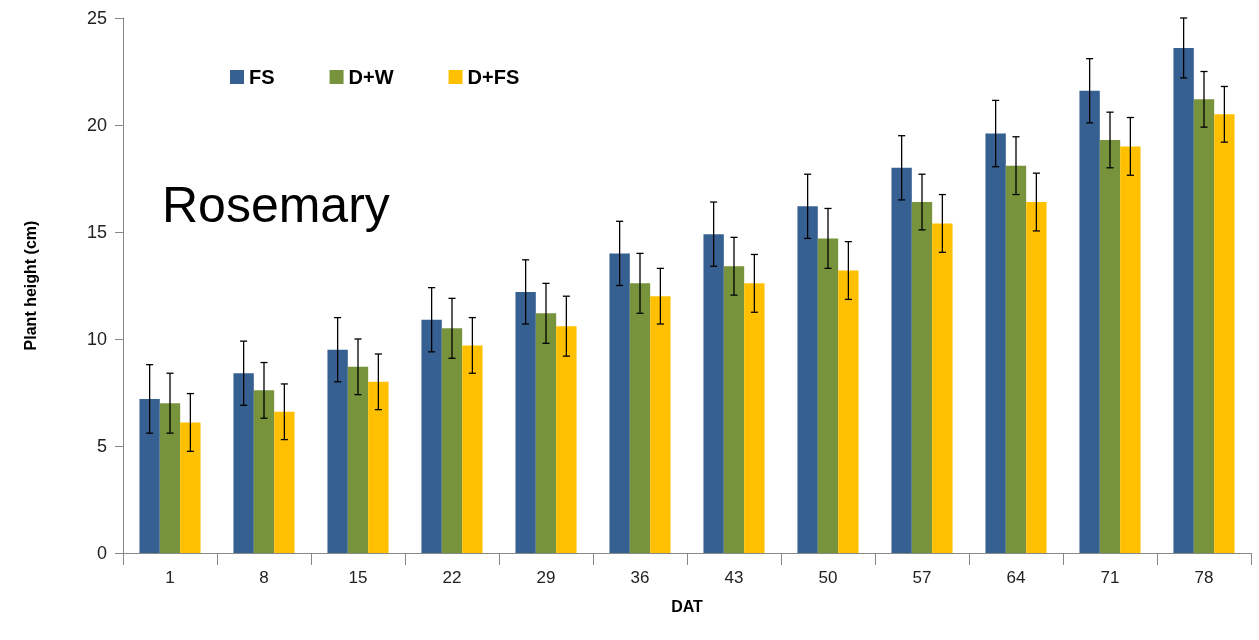 This screenshot has width=1259, height=640. Describe the element at coordinates (96, 18) in the screenshot. I see `y-tick-label: 25` at that location.